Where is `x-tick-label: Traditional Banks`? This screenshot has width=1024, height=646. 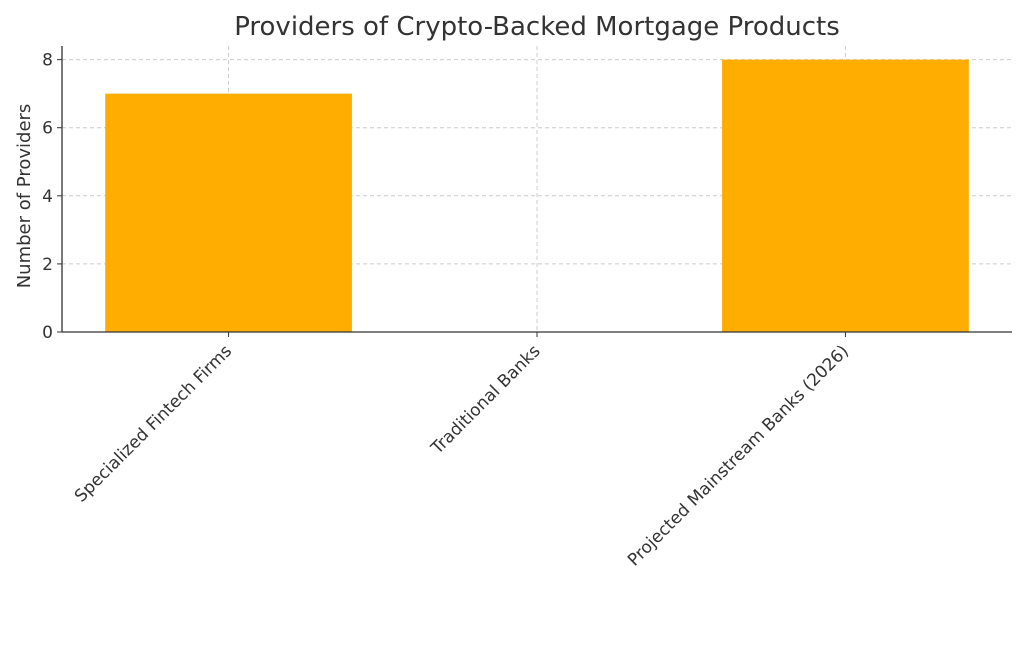
x-tick-label: Traditional Banks is located at coordinates (486, 400).